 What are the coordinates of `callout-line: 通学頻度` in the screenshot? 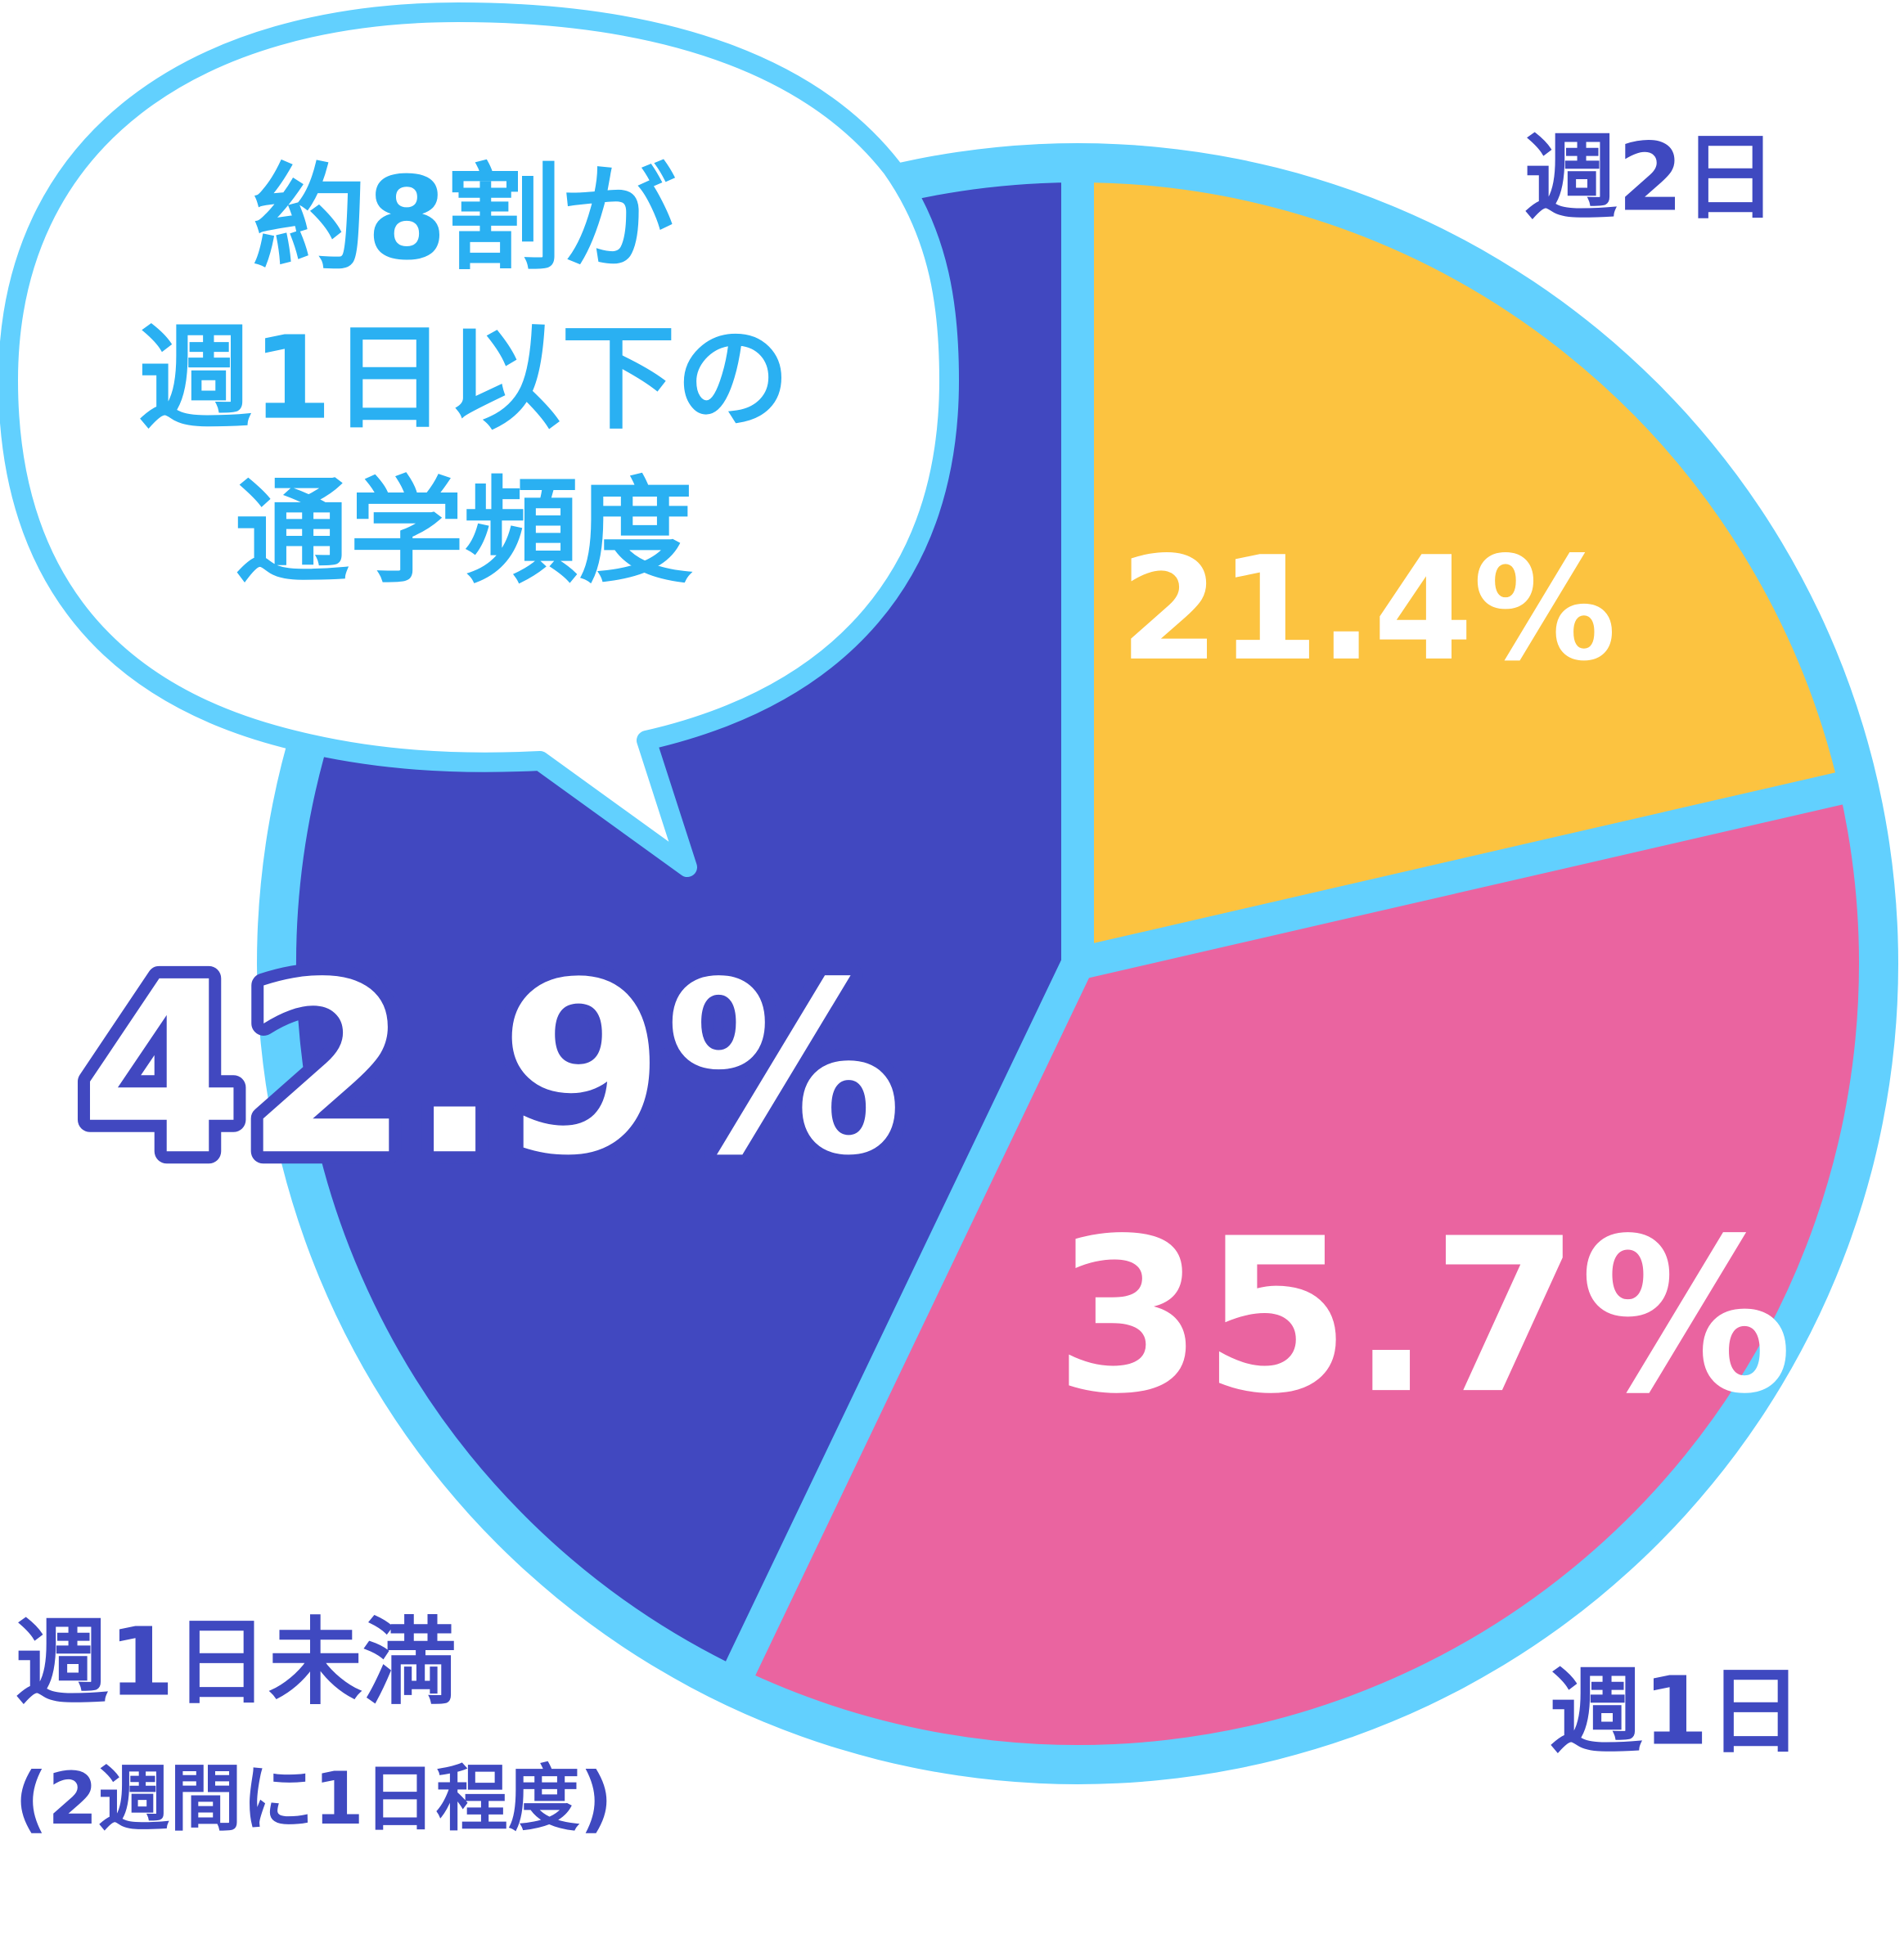 It's located at (464, 533).